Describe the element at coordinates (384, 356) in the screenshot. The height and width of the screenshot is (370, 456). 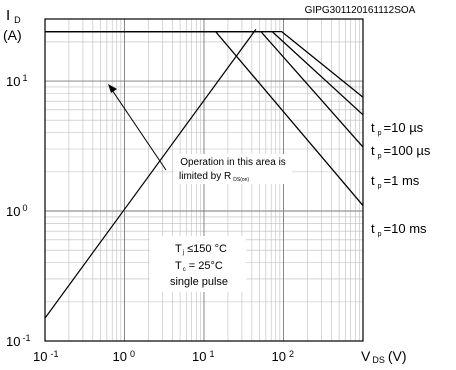
I see `x-axis-label: V DS (V)` at that location.